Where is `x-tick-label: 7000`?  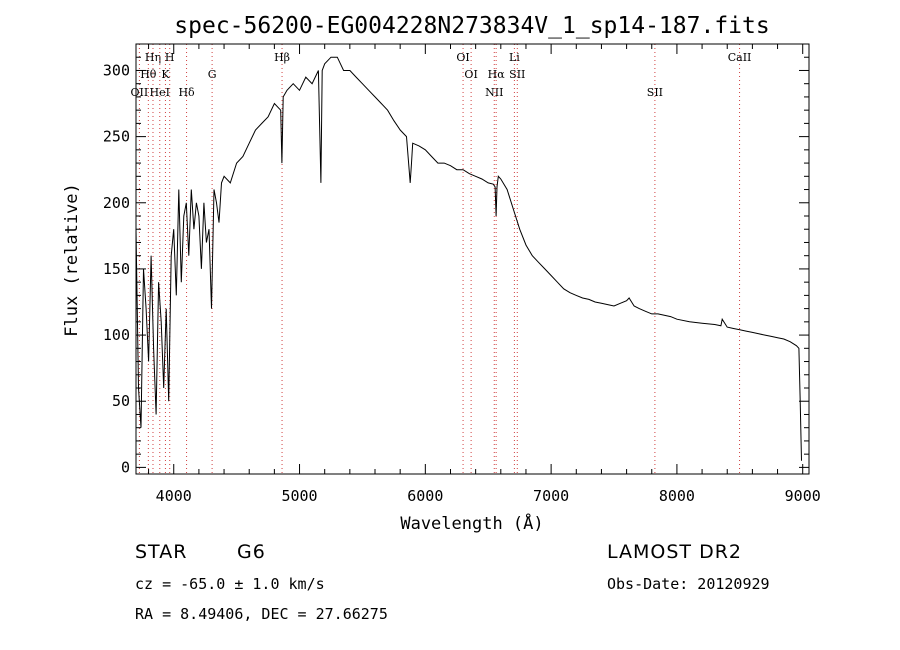
x-tick-label: 7000 is located at coordinates (551, 496).